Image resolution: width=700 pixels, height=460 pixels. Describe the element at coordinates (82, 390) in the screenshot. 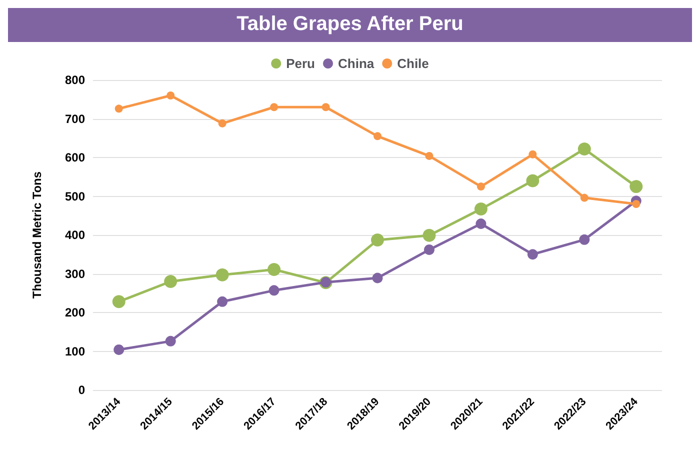

I see `y-tick-label: 0` at that location.